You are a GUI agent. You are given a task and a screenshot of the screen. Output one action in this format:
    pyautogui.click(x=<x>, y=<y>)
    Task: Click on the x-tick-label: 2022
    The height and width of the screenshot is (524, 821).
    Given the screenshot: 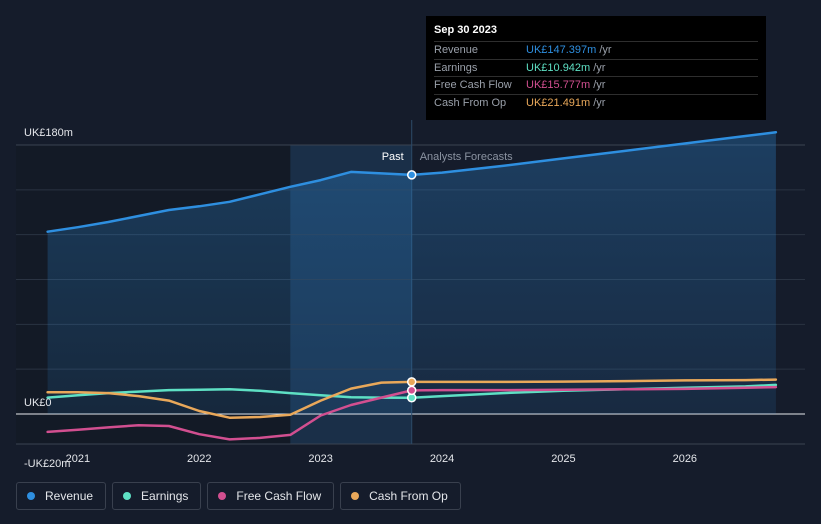 What is the action you would take?
    pyautogui.click(x=199, y=459)
    